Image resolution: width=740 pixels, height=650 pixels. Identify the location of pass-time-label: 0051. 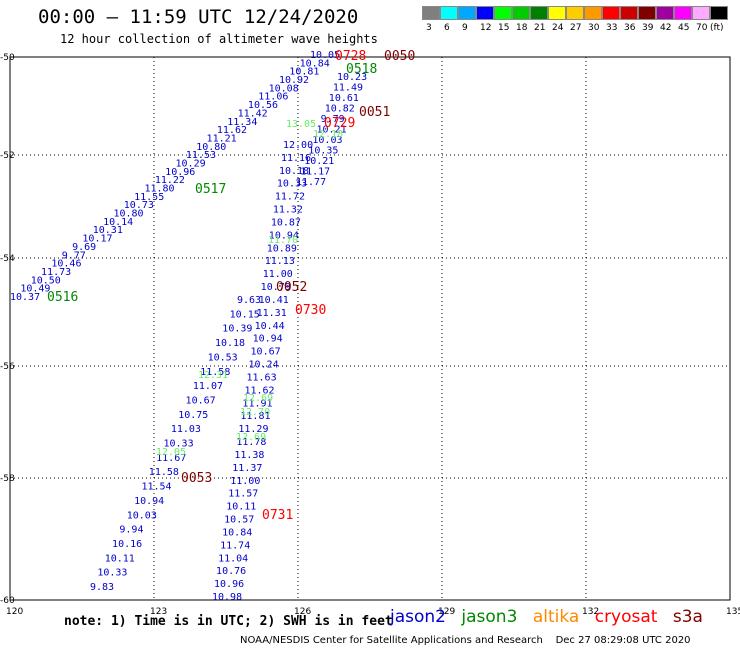
(374, 112).